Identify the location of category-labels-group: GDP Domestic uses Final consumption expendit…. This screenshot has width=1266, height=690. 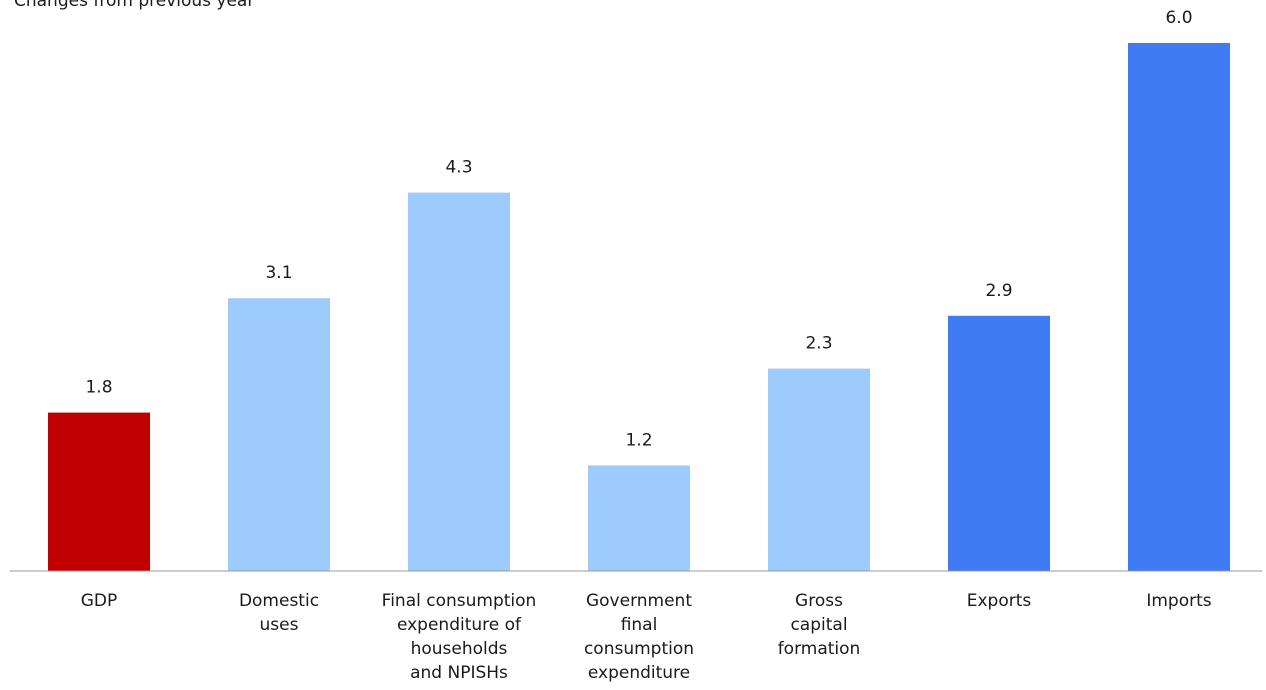
(646, 637).